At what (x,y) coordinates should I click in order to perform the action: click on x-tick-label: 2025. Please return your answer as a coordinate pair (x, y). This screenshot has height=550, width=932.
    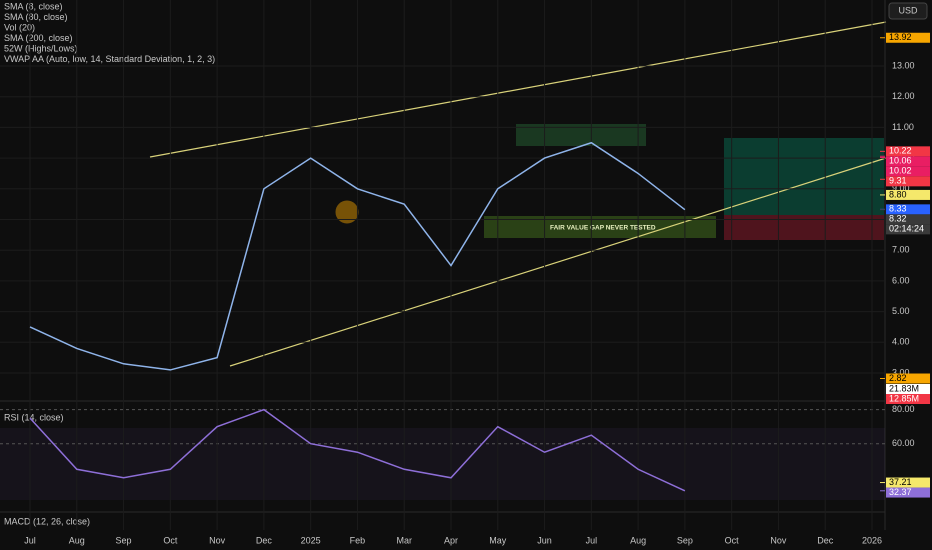
    Looking at the image, I should click on (311, 540).